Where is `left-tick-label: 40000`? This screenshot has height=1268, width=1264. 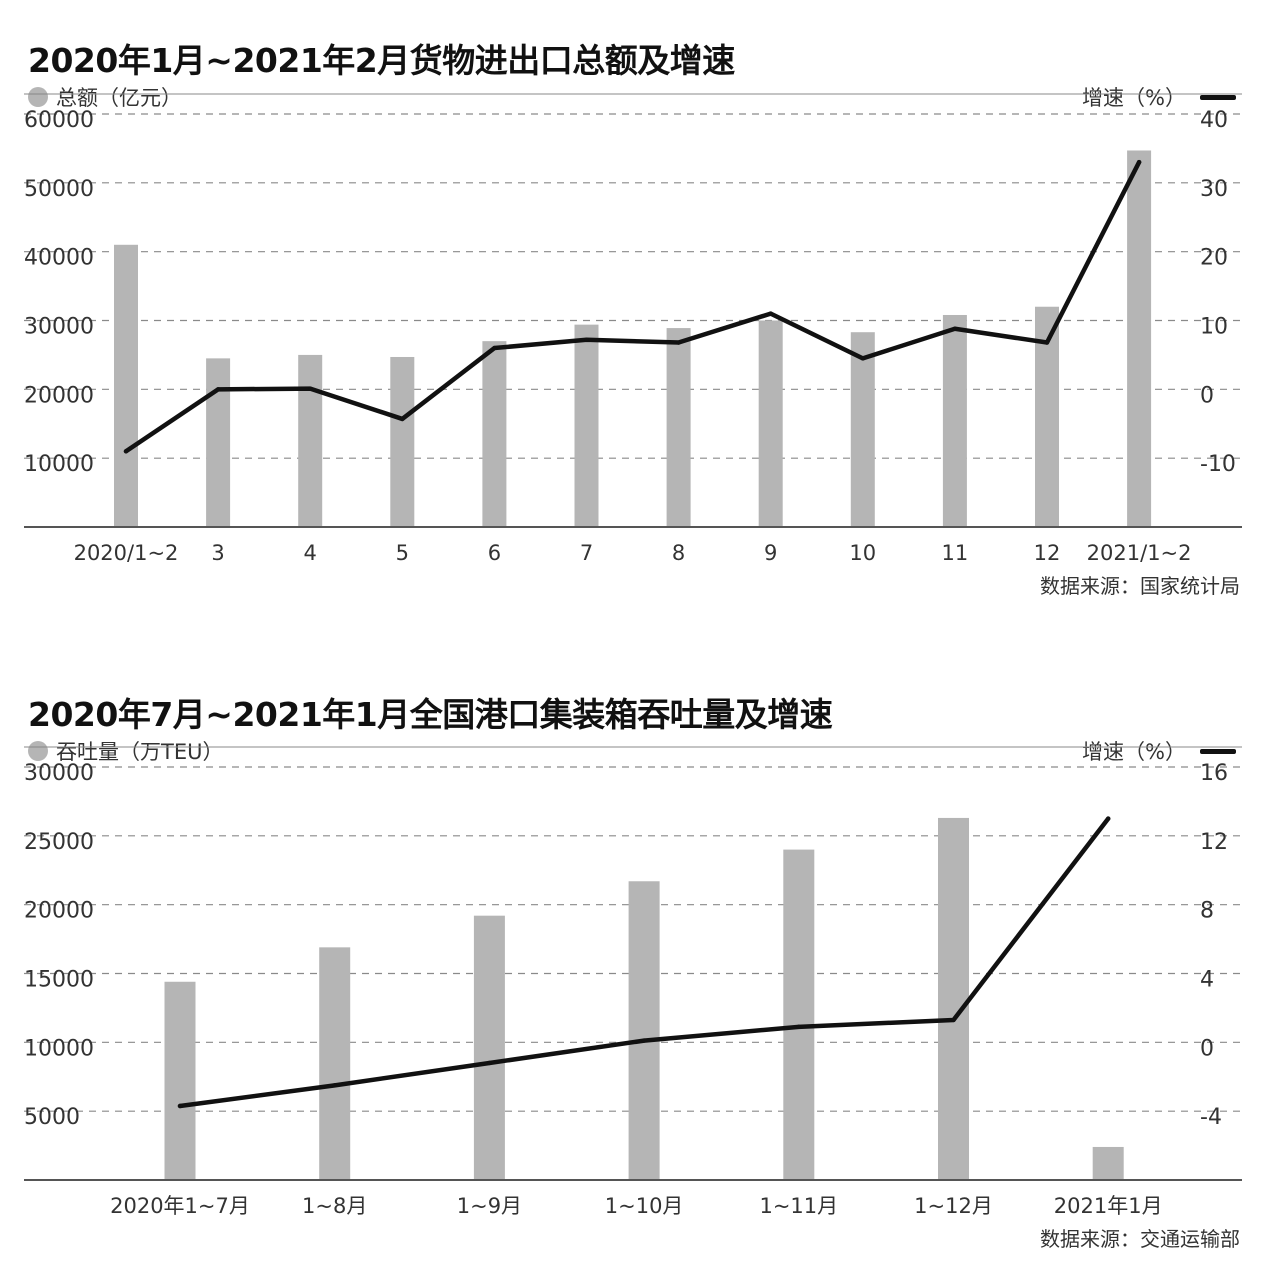 left-tick-label: 40000 is located at coordinates (59, 258).